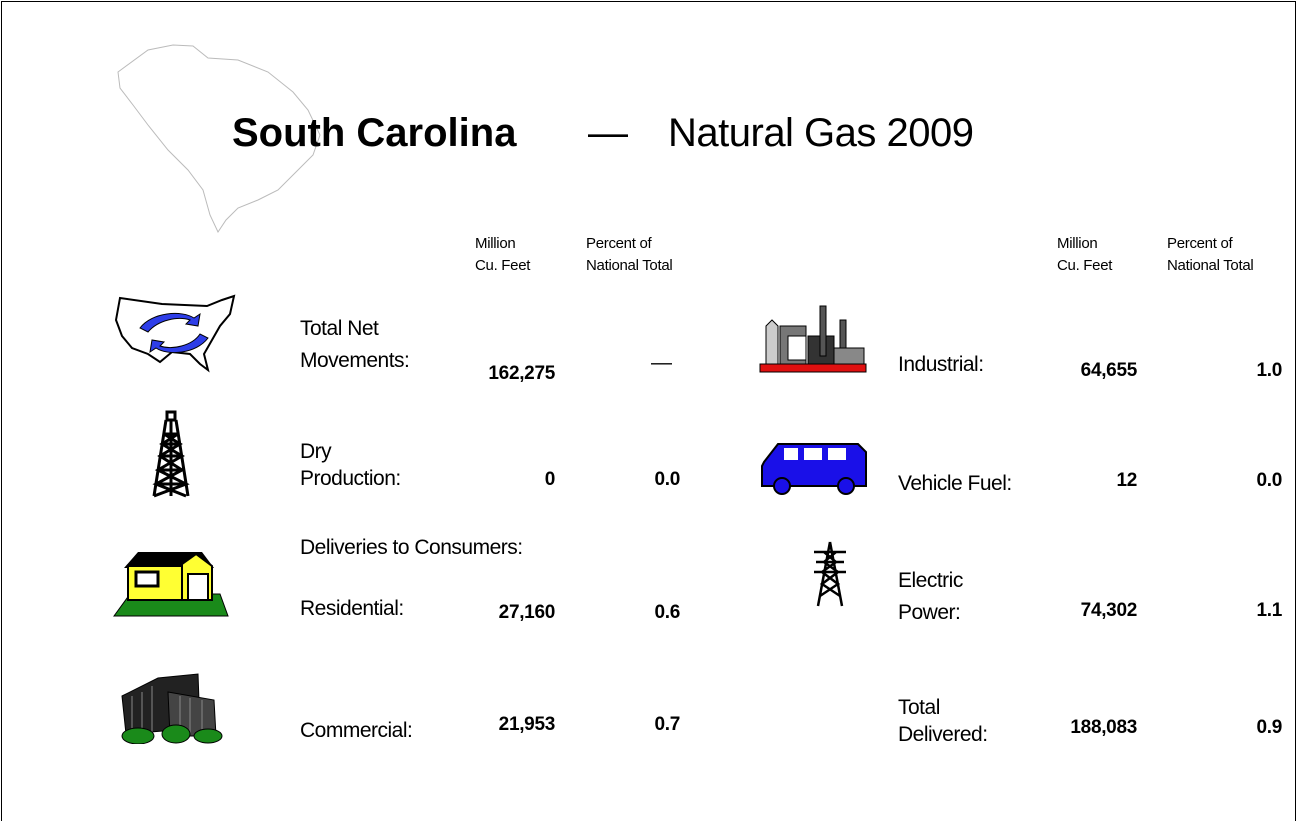  What do you see at coordinates (667, 724) in the screenshot?
I see `percent-value: 0.7` at bounding box center [667, 724].